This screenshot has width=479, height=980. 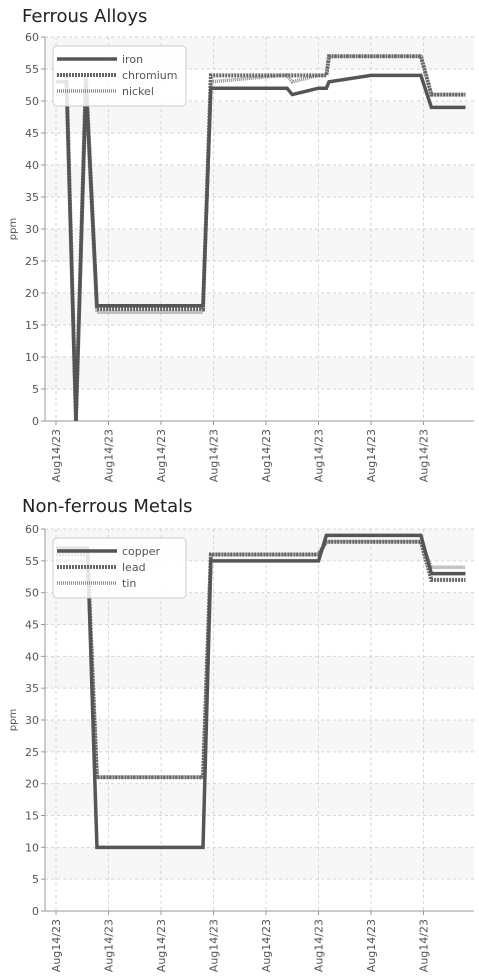 I want to click on legend-label: iron, so click(x=132, y=59).